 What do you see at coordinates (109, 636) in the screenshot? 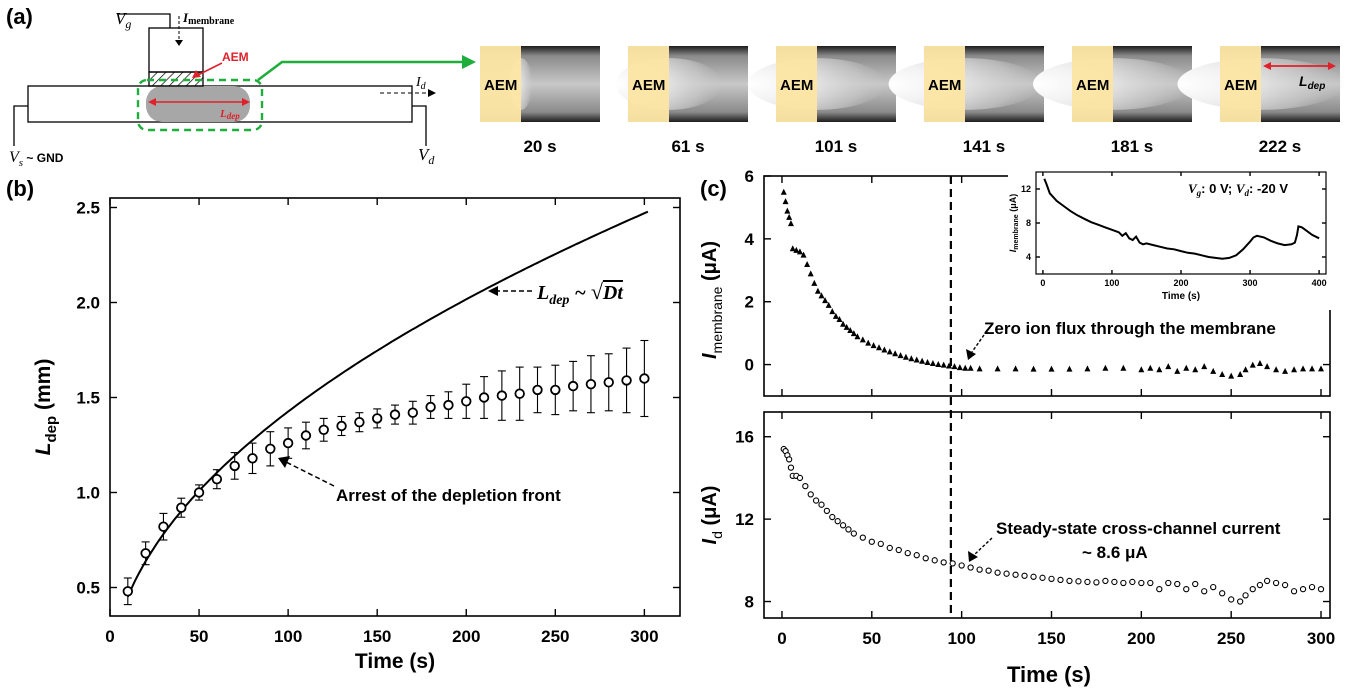
I see `x-tick-label: 0` at bounding box center [109, 636].